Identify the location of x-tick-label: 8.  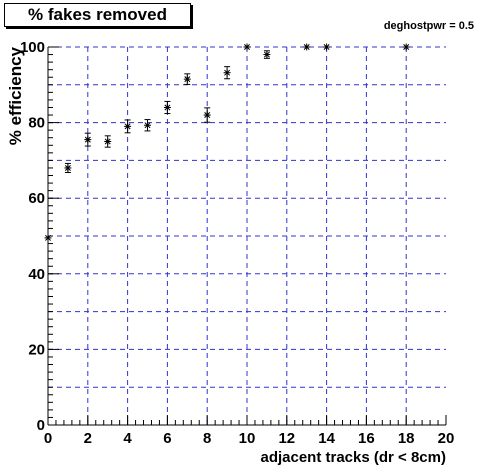
(207, 438).